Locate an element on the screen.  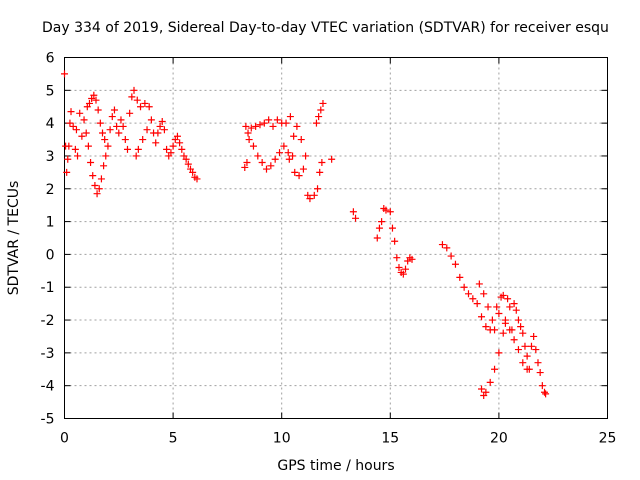
y-axis-label: SDTVAR / TECUs is located at coordinates (14, 238).